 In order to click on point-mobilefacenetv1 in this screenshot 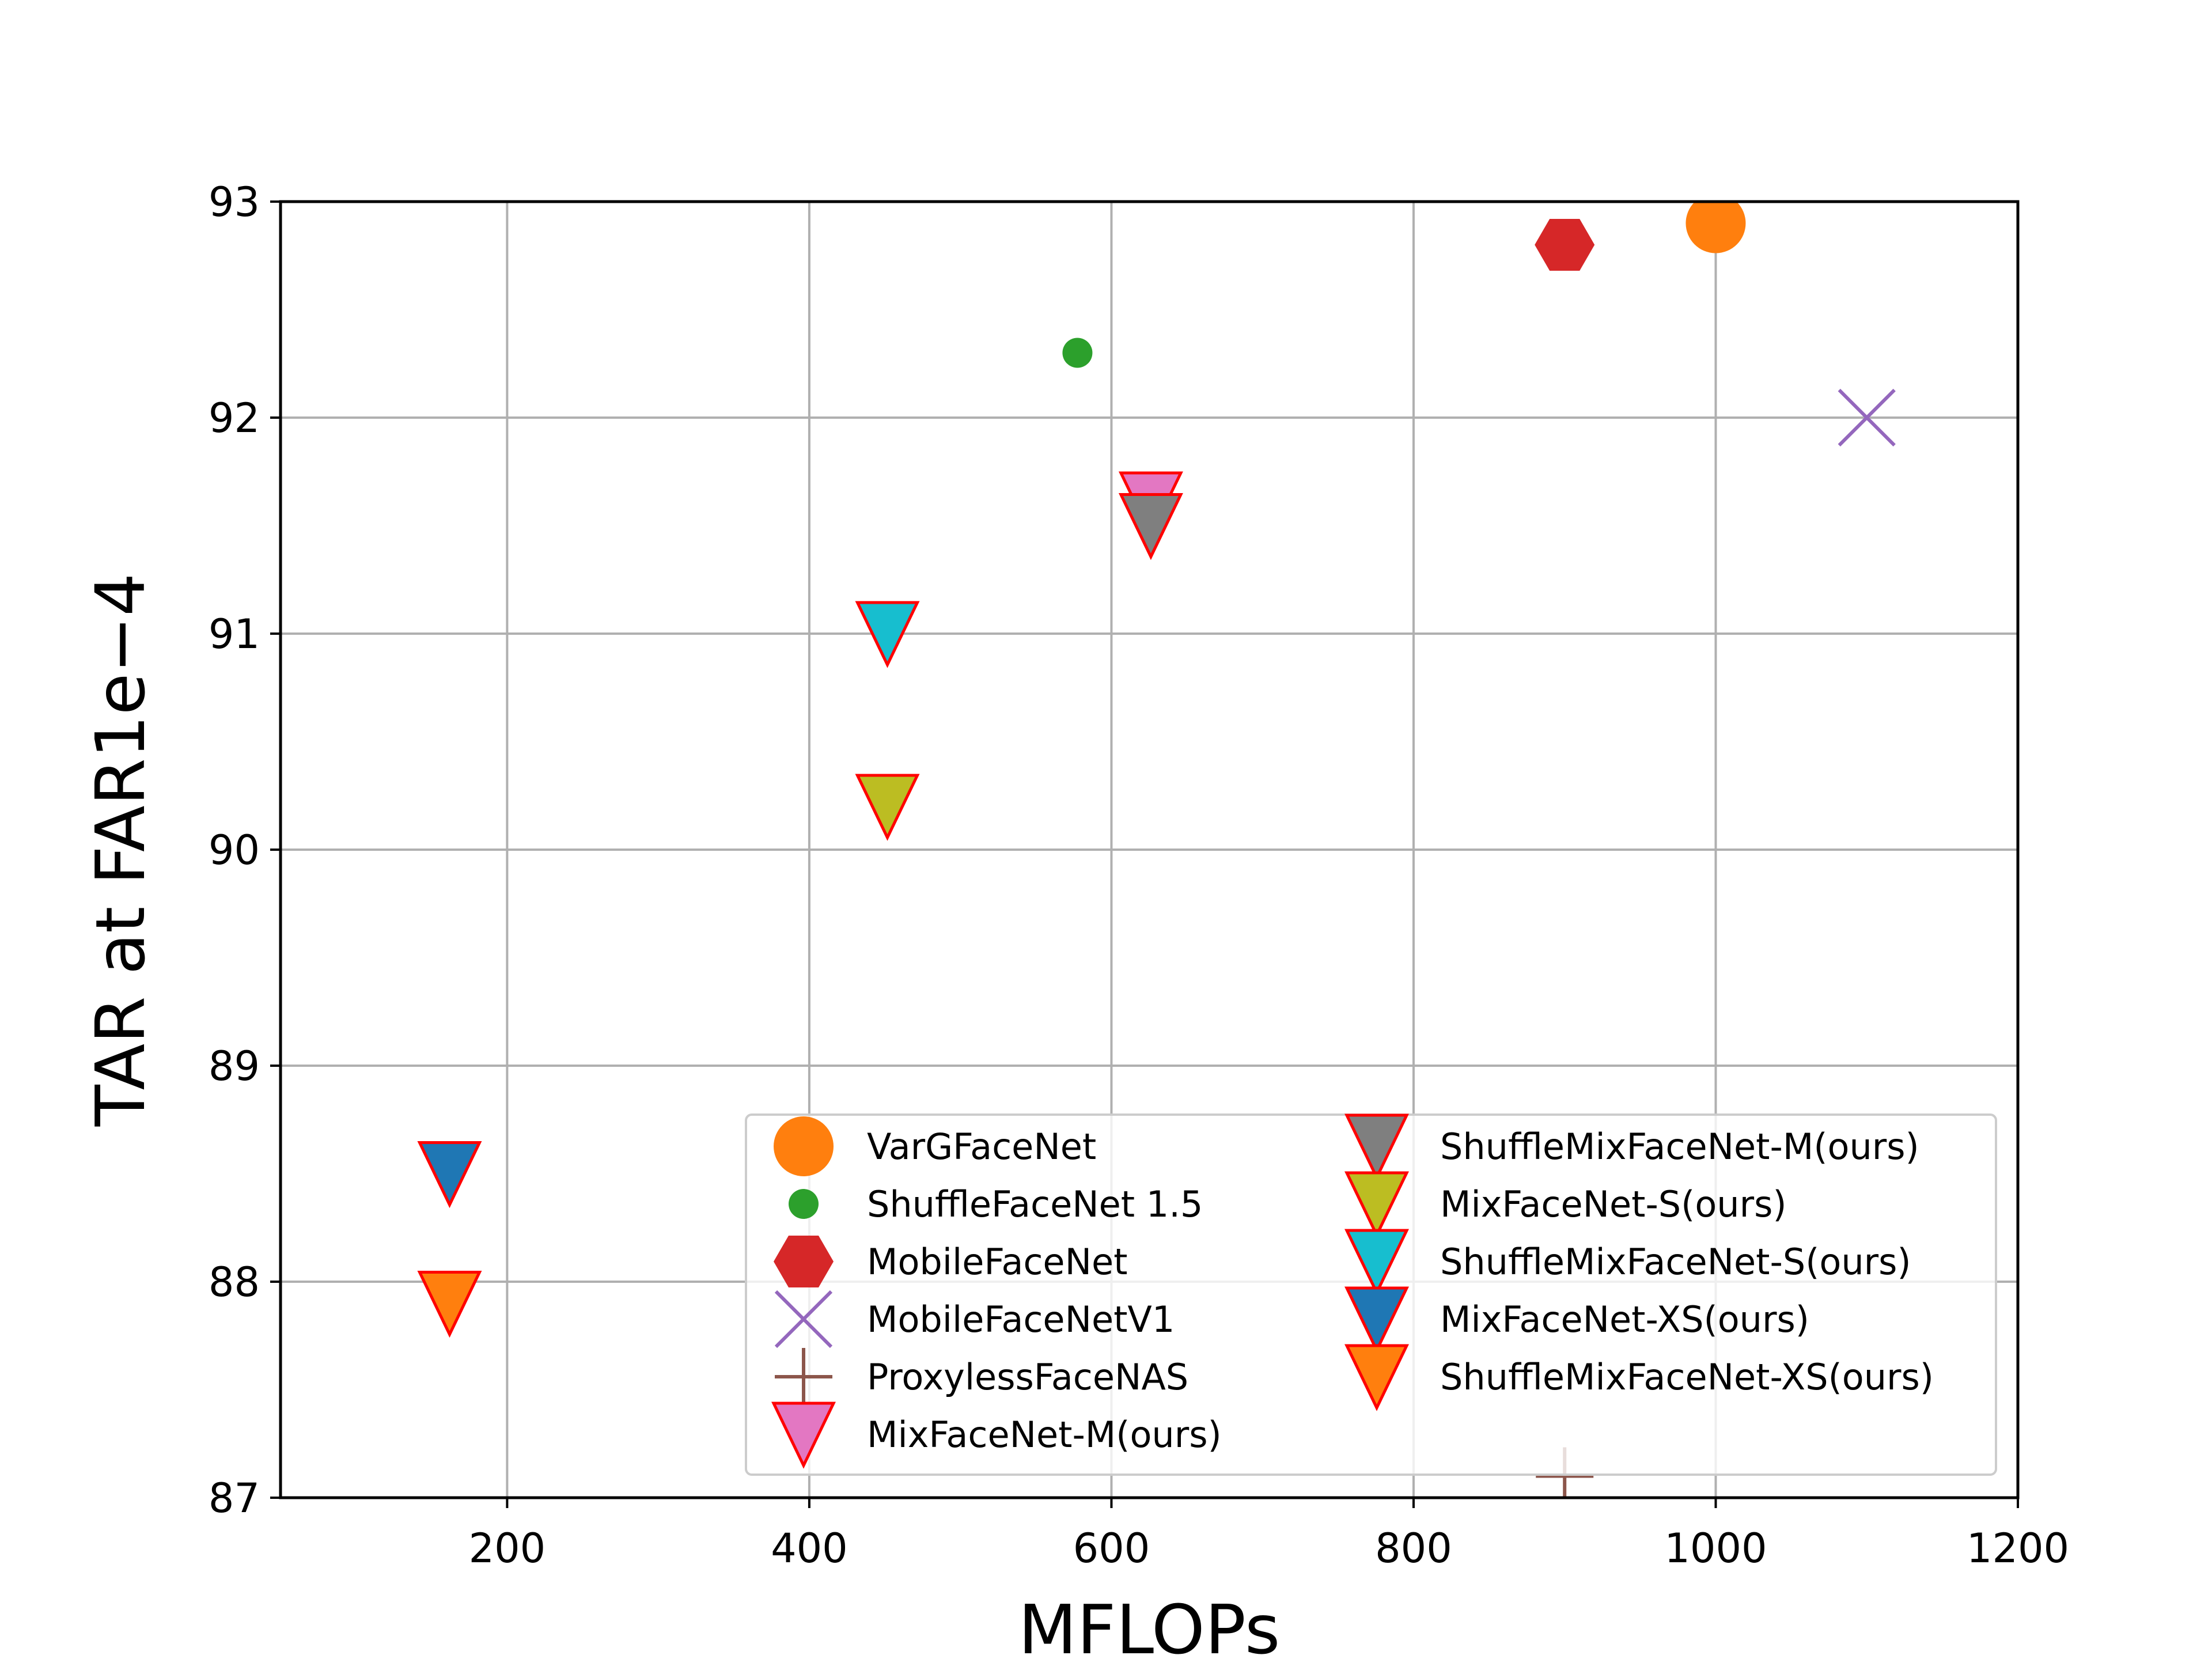, I will do `click(1867, 417)`.